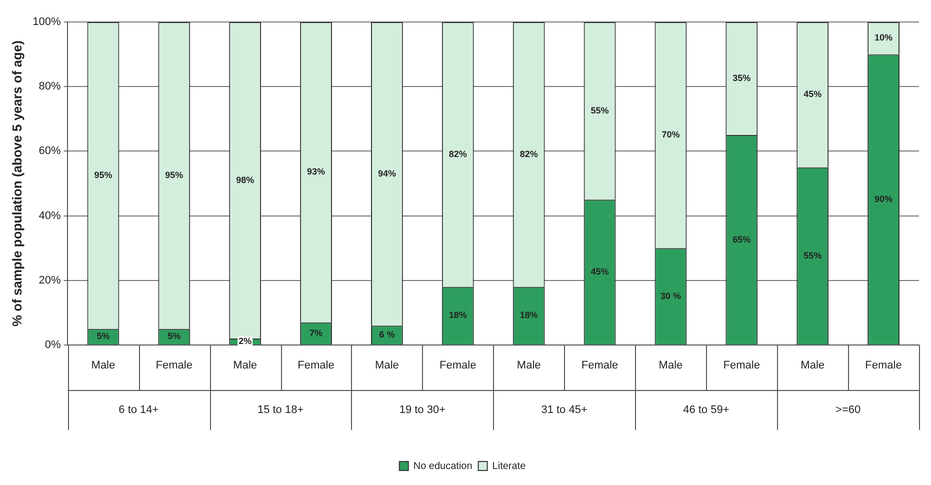 This screenshot has height=485, width=931. I want to click on data-label: 6 %, so click(387, 335).